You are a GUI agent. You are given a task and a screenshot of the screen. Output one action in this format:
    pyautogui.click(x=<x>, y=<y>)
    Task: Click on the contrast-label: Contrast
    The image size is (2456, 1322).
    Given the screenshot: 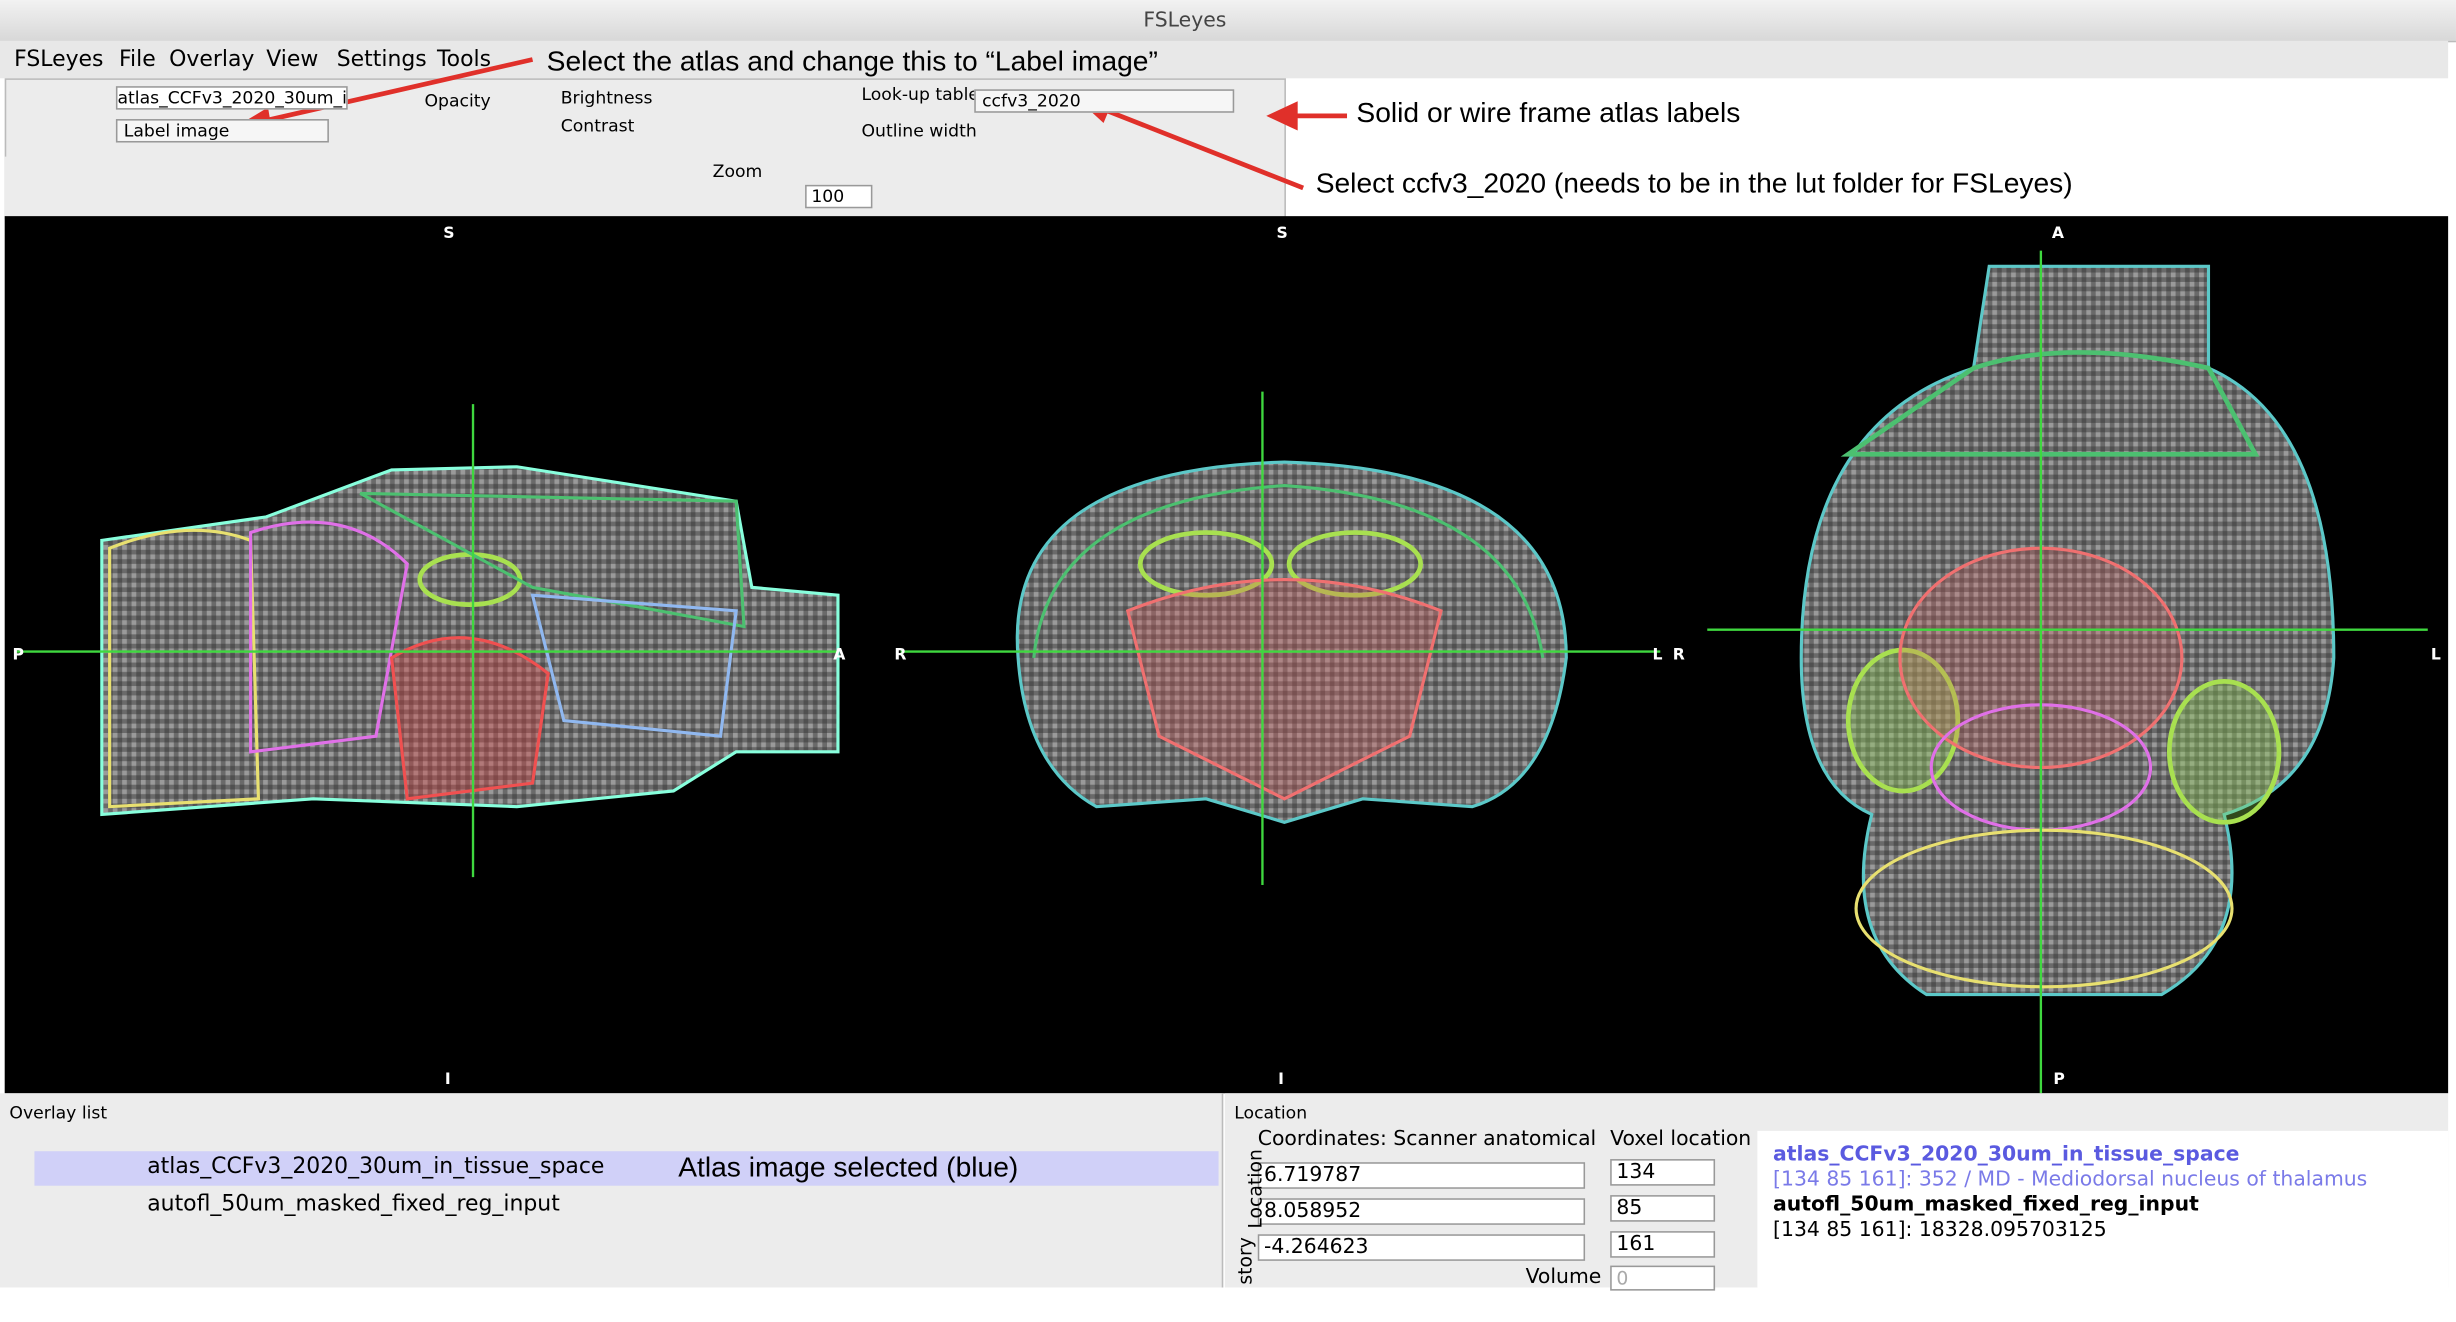 What is the action you would take?
    pyautogui.click(x=597, y=126)
    